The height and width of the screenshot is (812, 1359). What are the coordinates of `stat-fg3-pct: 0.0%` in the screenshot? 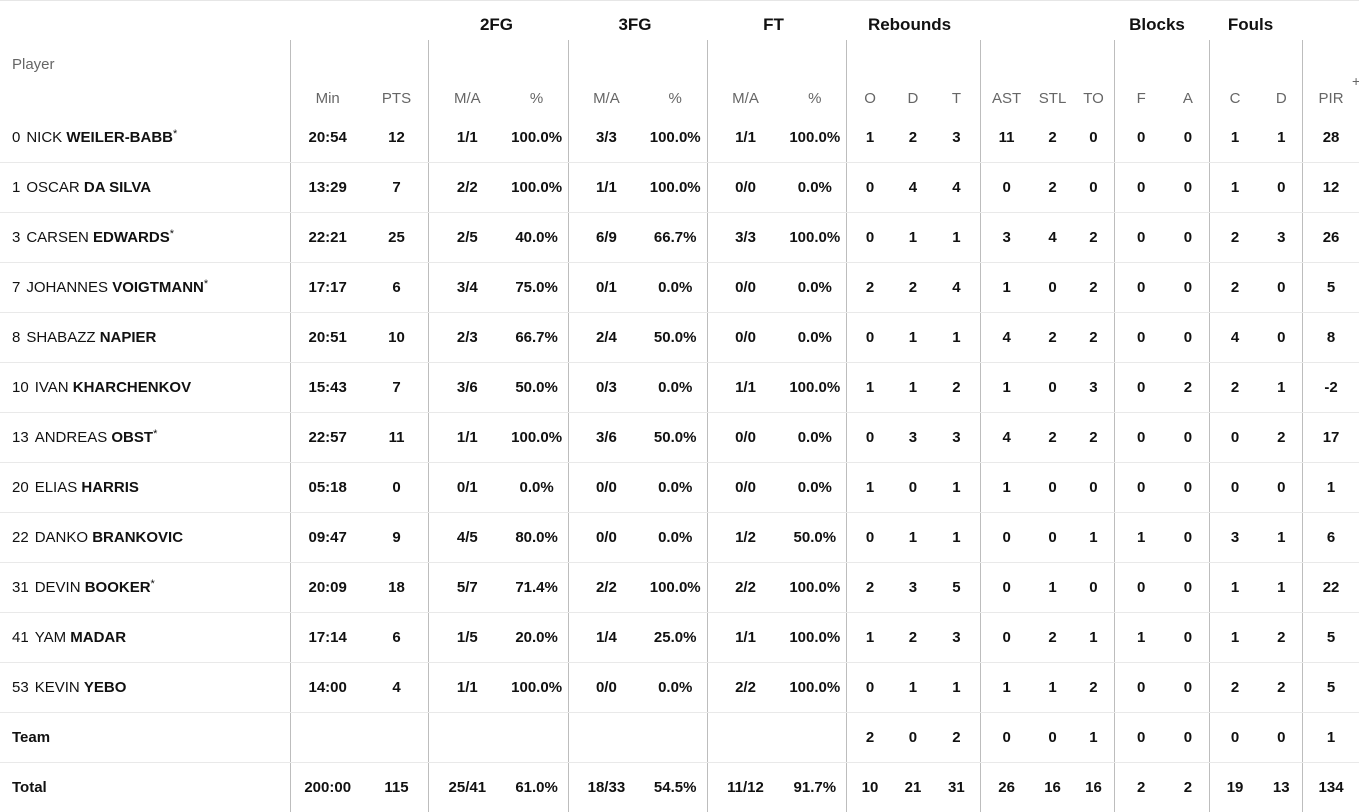 It's located at (675, 688).